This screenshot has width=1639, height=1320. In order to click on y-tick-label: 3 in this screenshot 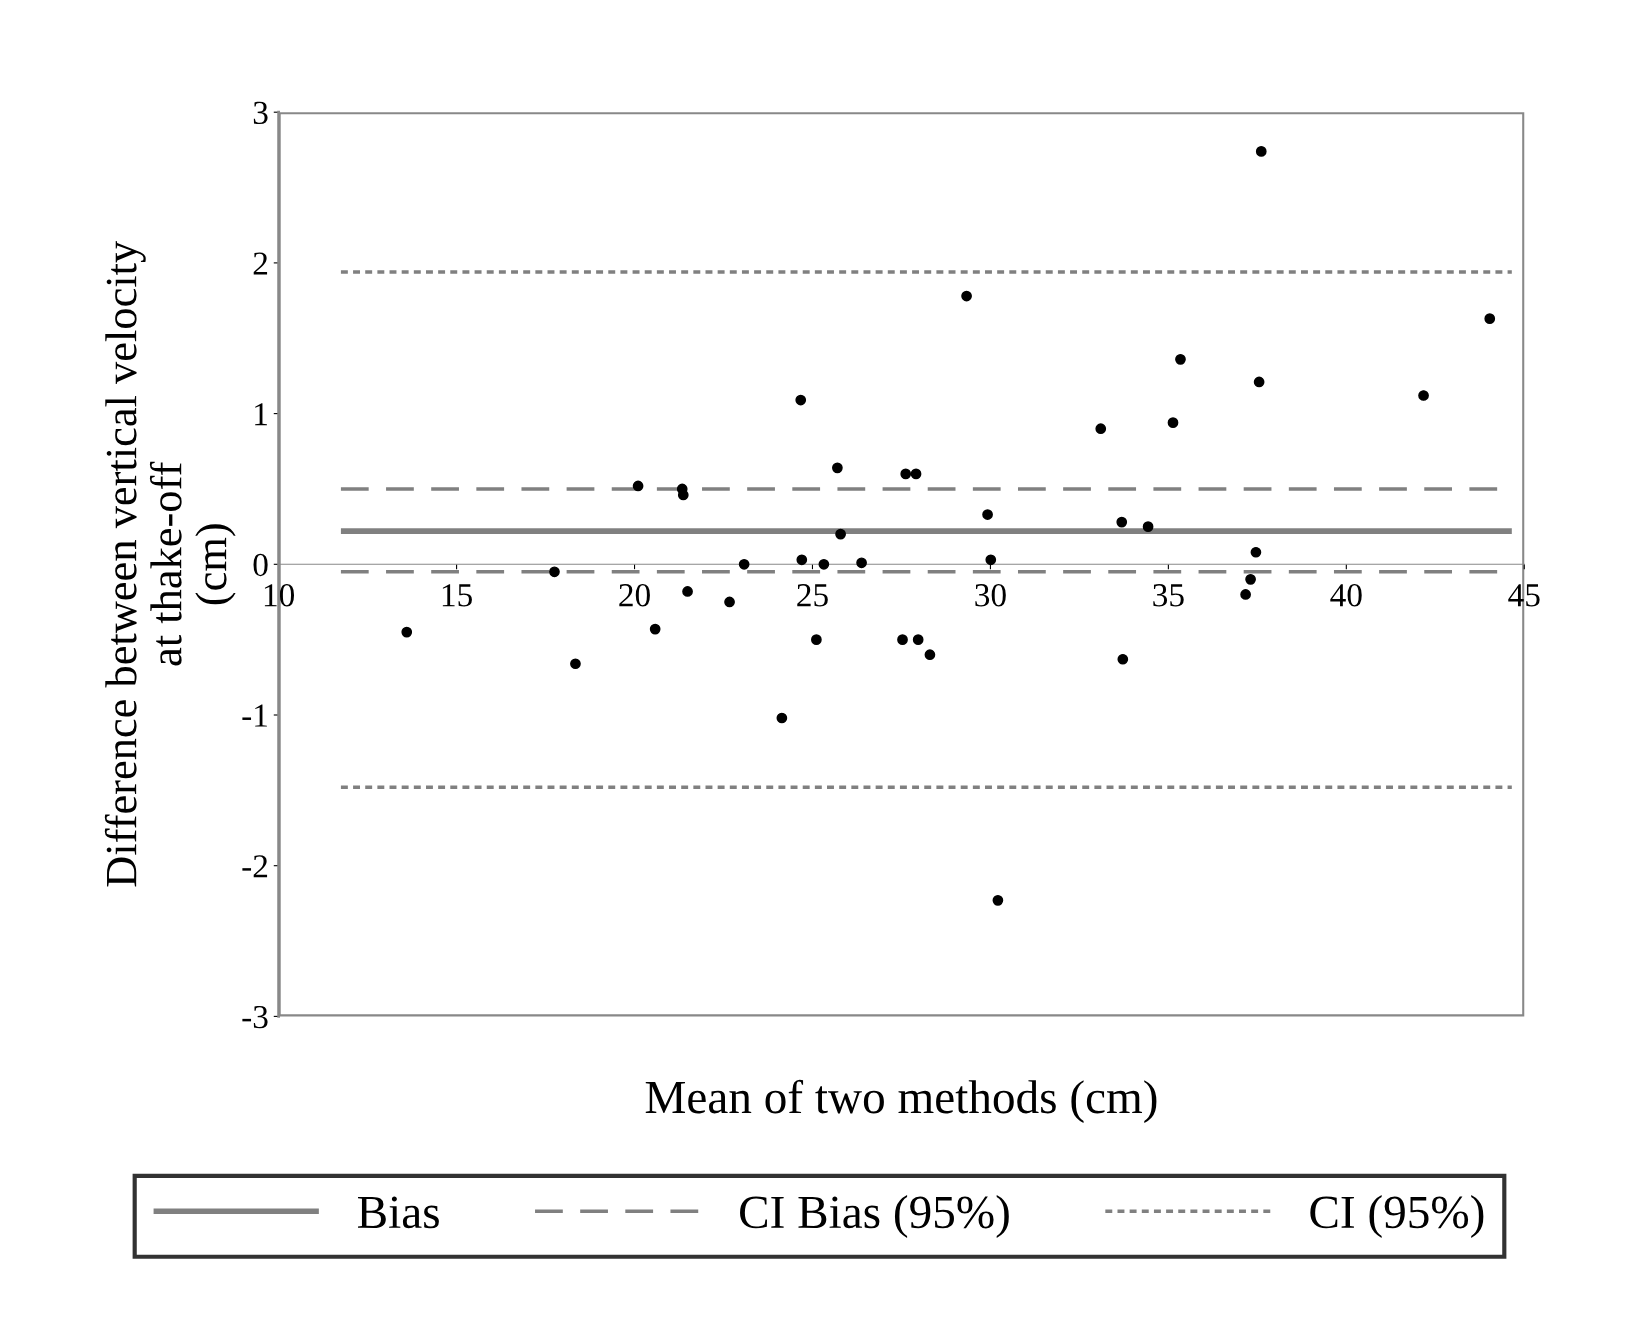, I will do `click(260, 113)`.